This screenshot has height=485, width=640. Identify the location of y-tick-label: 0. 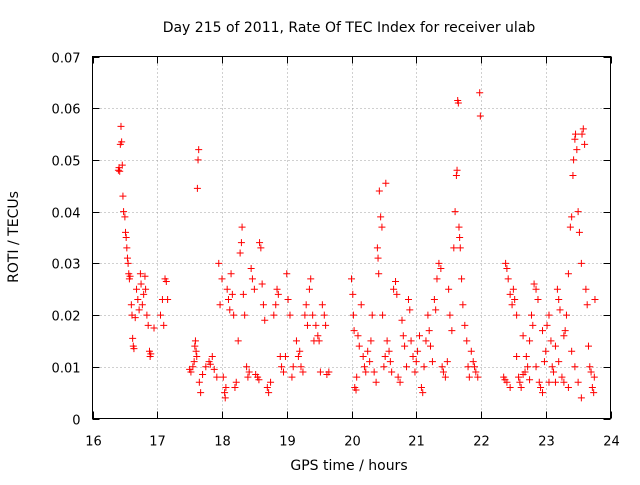
(76, 421).